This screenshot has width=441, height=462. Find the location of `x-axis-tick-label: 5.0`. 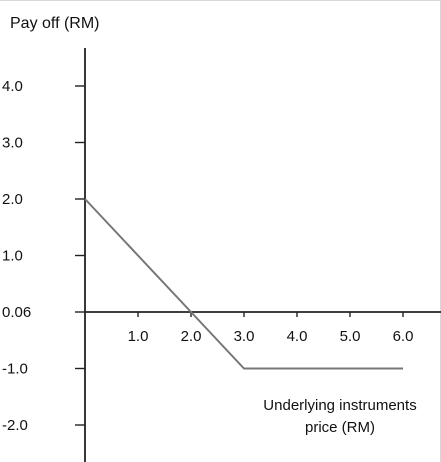

x-axis-tick-label: 5.0 is located at coordinates (350, 336).